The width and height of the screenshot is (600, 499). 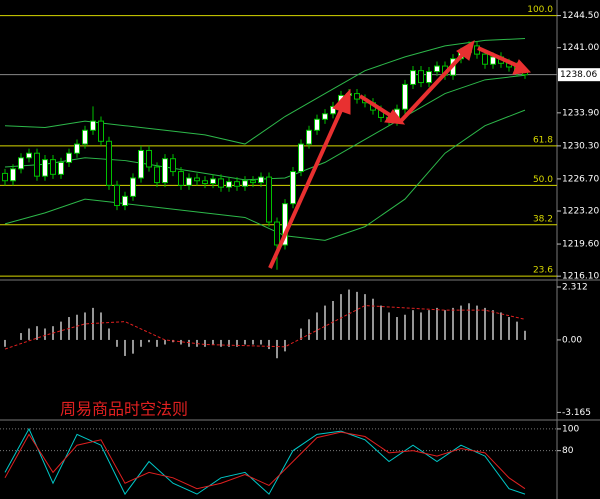 What do you see at coordinates (580, 113) in the screenshot?
I see `y-tick-label: 1233.90` at bounding box center [580, 113].